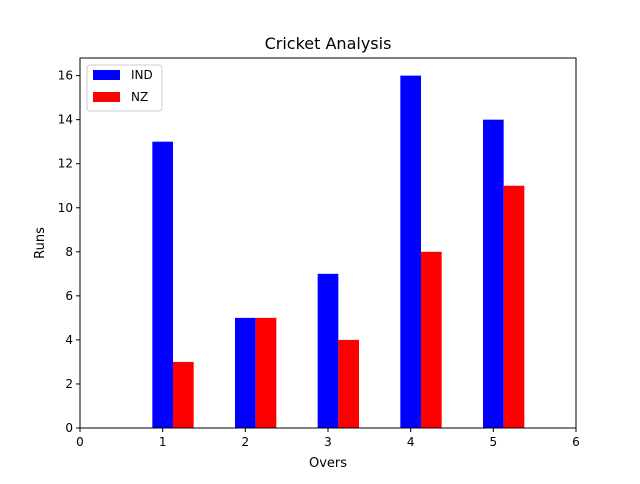 The image size is (640, 484). Describe the element at coordinates (69, 340) in the screenshot. I see `y-tick-label: 4` at that location.